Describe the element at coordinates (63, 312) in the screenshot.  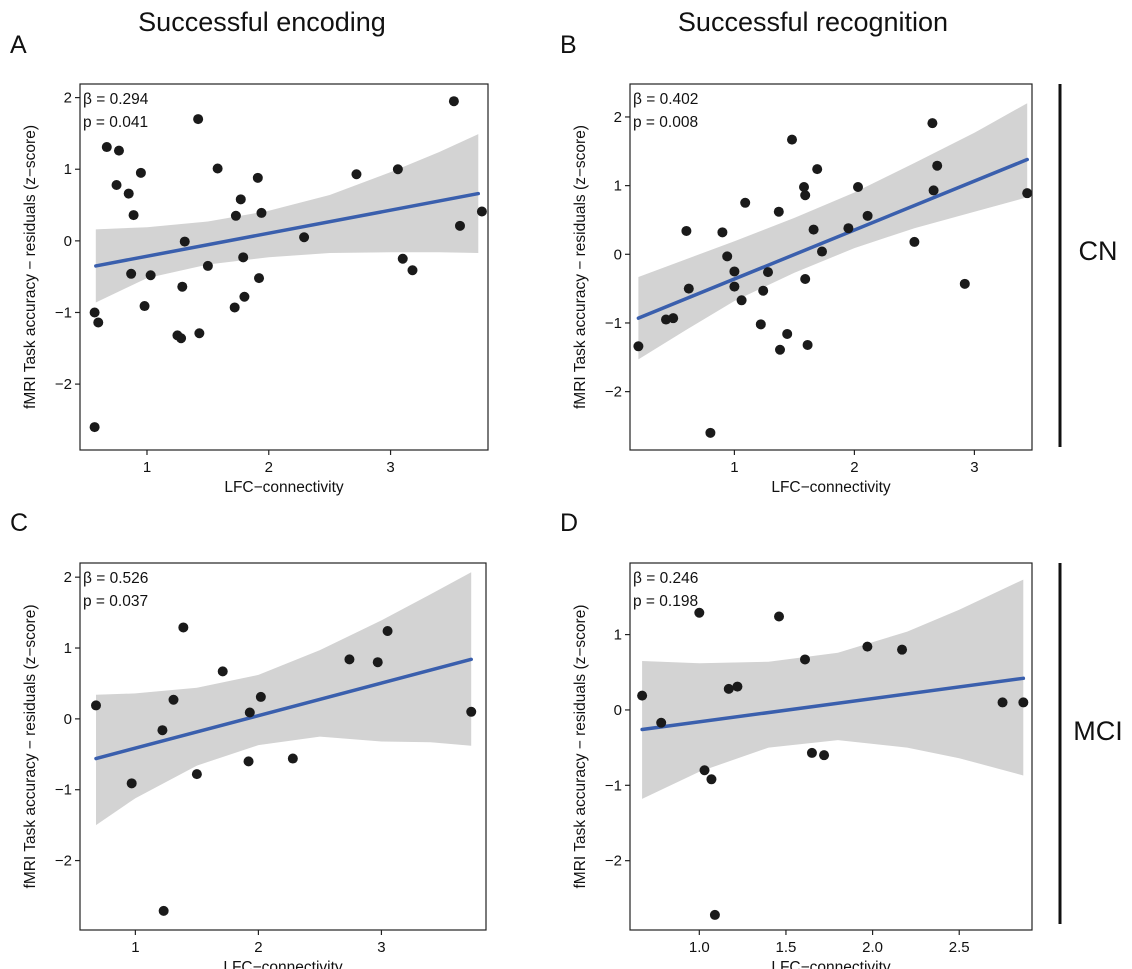
I see `y-tick-label-a-2: −1` at that location.